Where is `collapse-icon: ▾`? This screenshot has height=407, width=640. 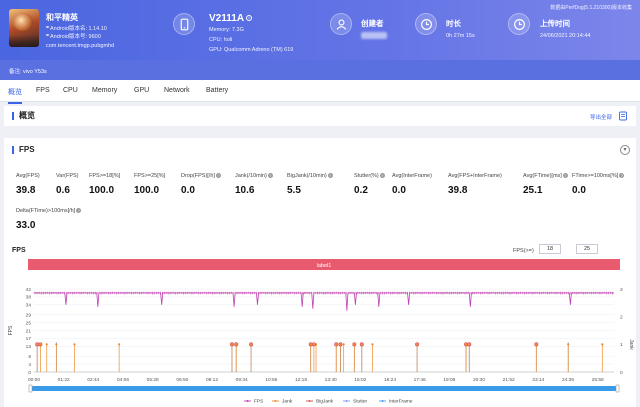 collapse-icon: ▾ is located at coordinates (625, 150).